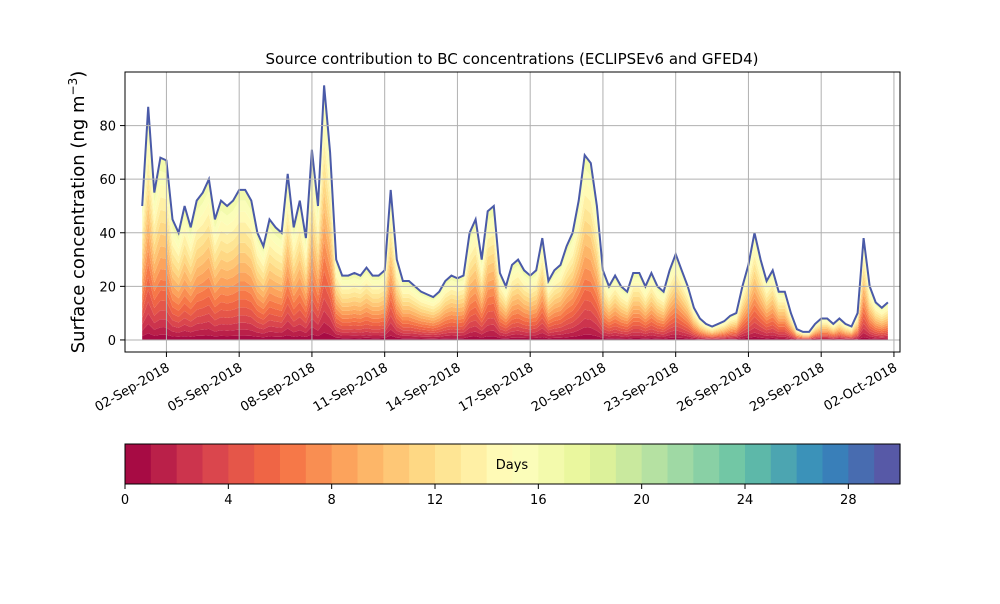 Image resolution: width=1000 pixels, height=604 pixels. Describe the element at coordinates (861, 387) in the screenshot. I see `x-tick-label: 02-Oct-2018` at that location.